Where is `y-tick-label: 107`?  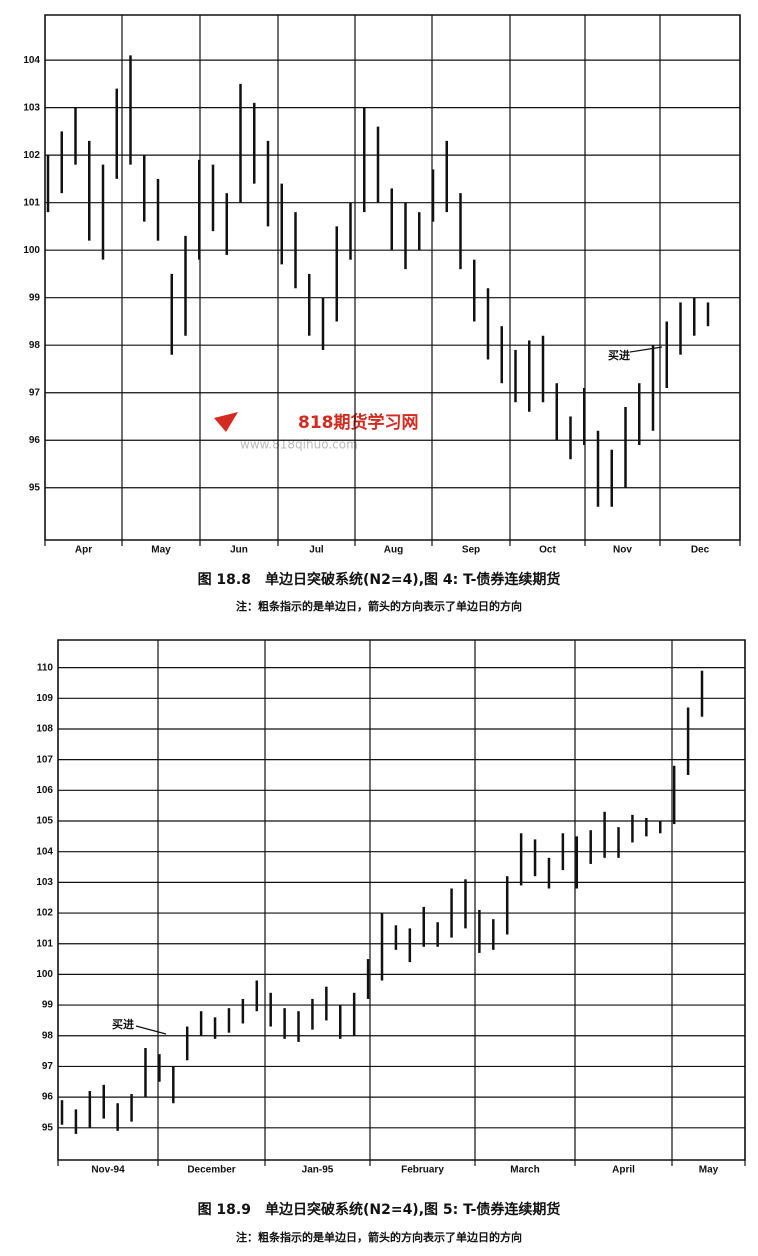
y-tick-label: 107 is located at coordinates (44, 759).